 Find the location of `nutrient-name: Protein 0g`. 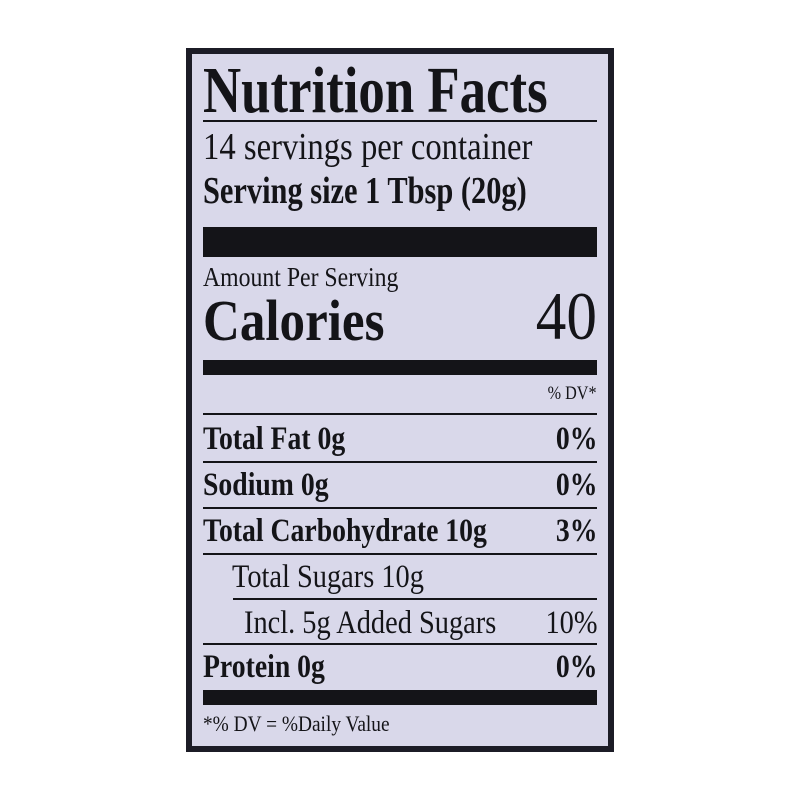

nutrient-name: Protein 0g is located at coordinates (264, 667).